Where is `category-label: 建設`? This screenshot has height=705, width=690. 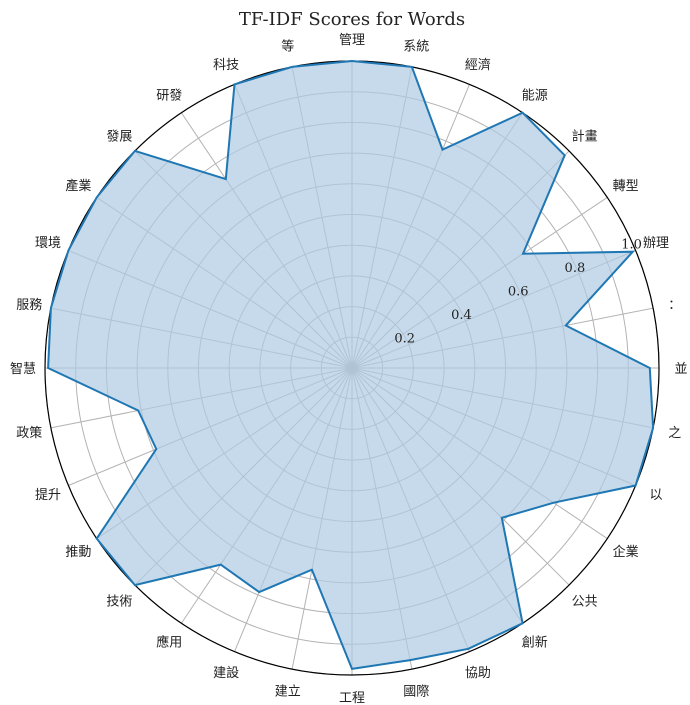 category-label: 建設 is located at coordinates (226, 673).